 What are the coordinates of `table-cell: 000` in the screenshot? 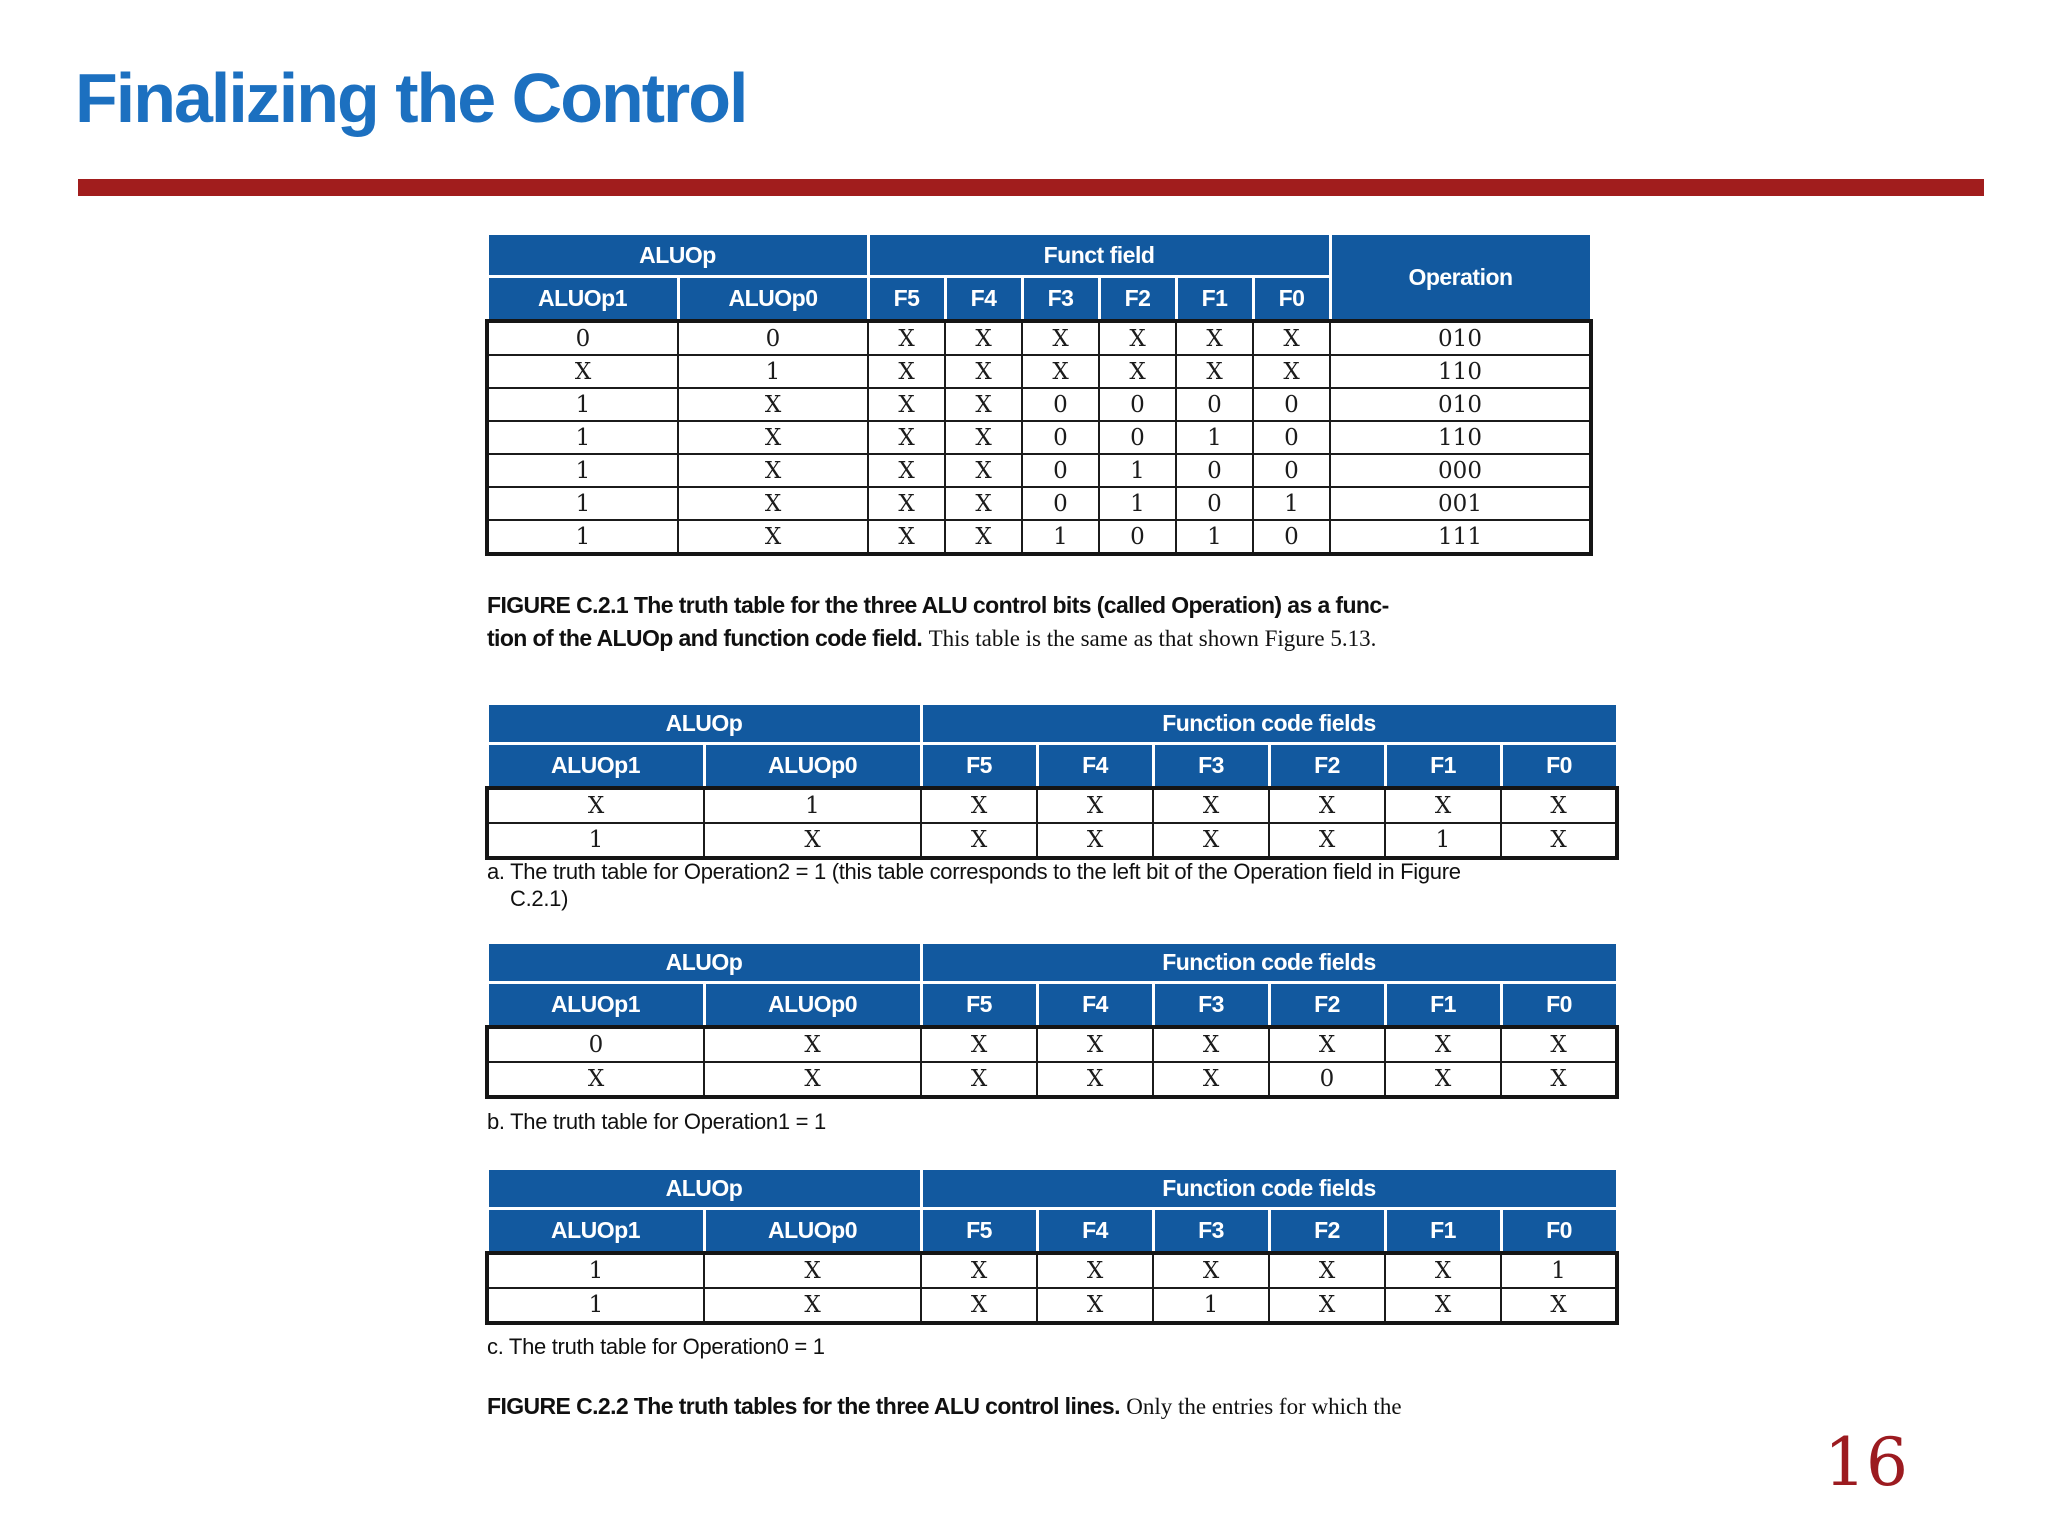 It's located at (1460, 470).